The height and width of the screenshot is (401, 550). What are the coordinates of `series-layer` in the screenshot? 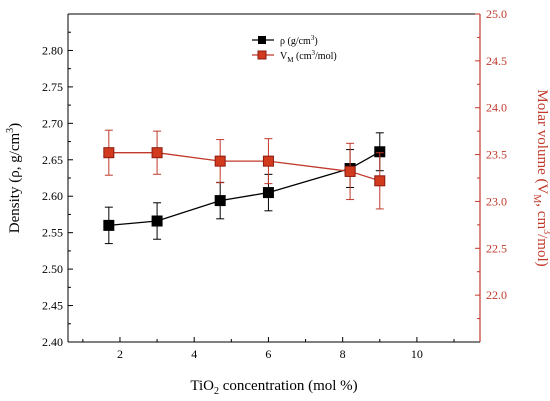 It's located at (244, 187).